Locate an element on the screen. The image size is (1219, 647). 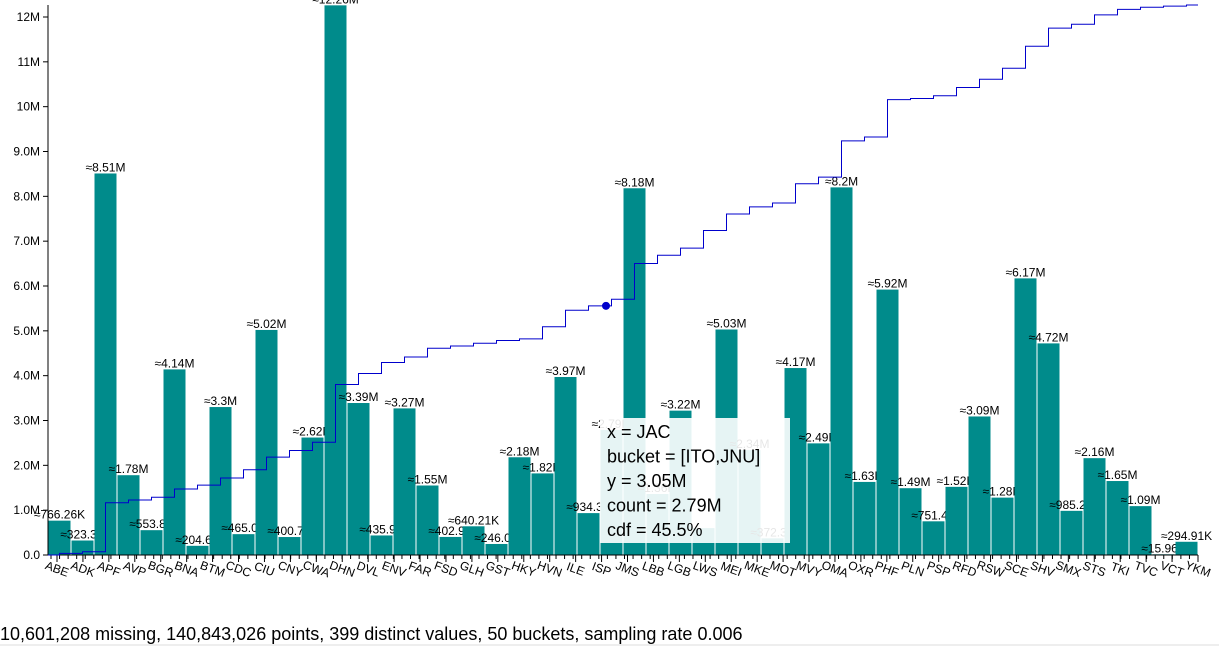
bar-label: ≈1.52M is located at coordinates (957, 481).